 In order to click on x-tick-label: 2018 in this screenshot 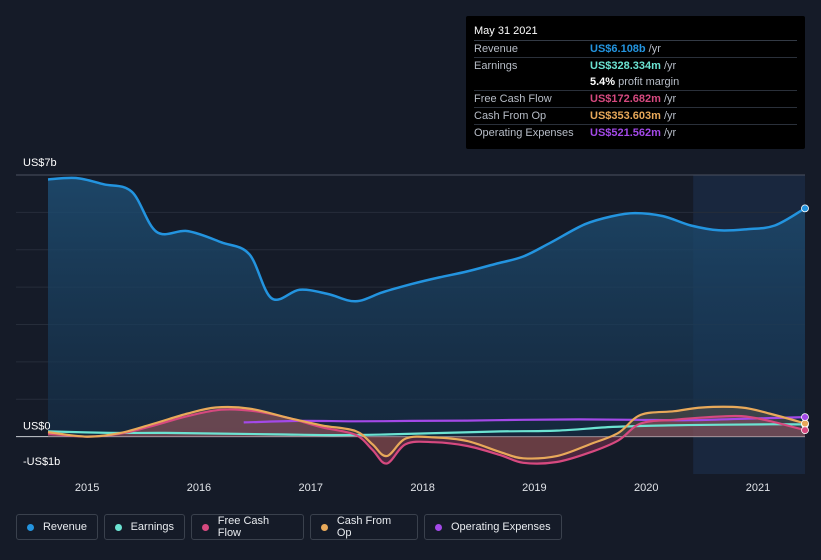, I will do `click(422, 488)`.